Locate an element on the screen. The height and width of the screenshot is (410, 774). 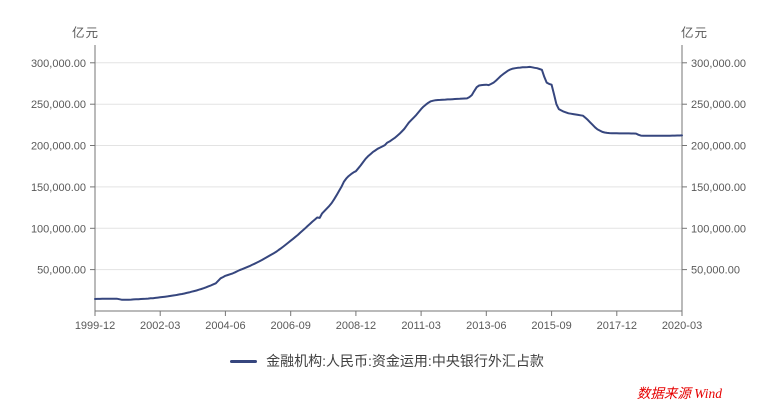
data-source-note: 数据来源 Wind is located at coordinates (679, 393).